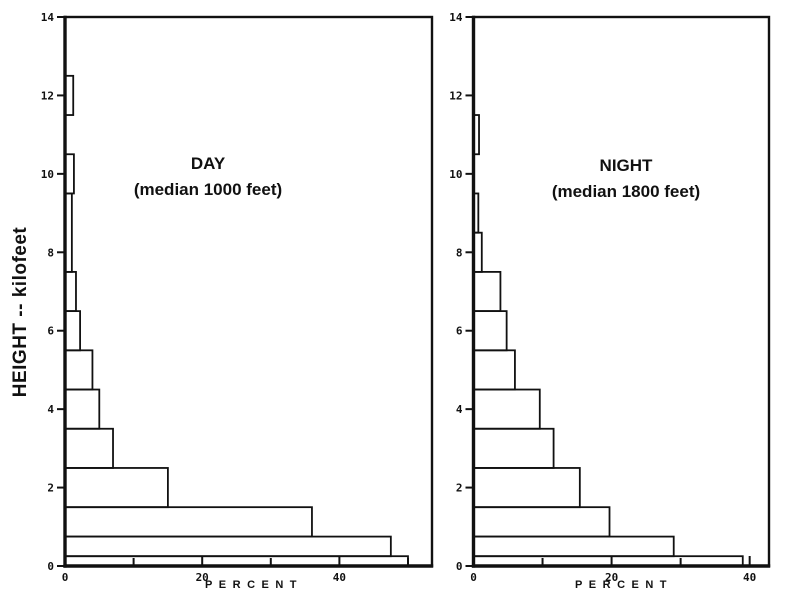 This screenshot has height=600, width=800. Describe the element at coordinates (79, 370) in the screenshot. I see `day-bar-4.5-5.5kft` at that location.